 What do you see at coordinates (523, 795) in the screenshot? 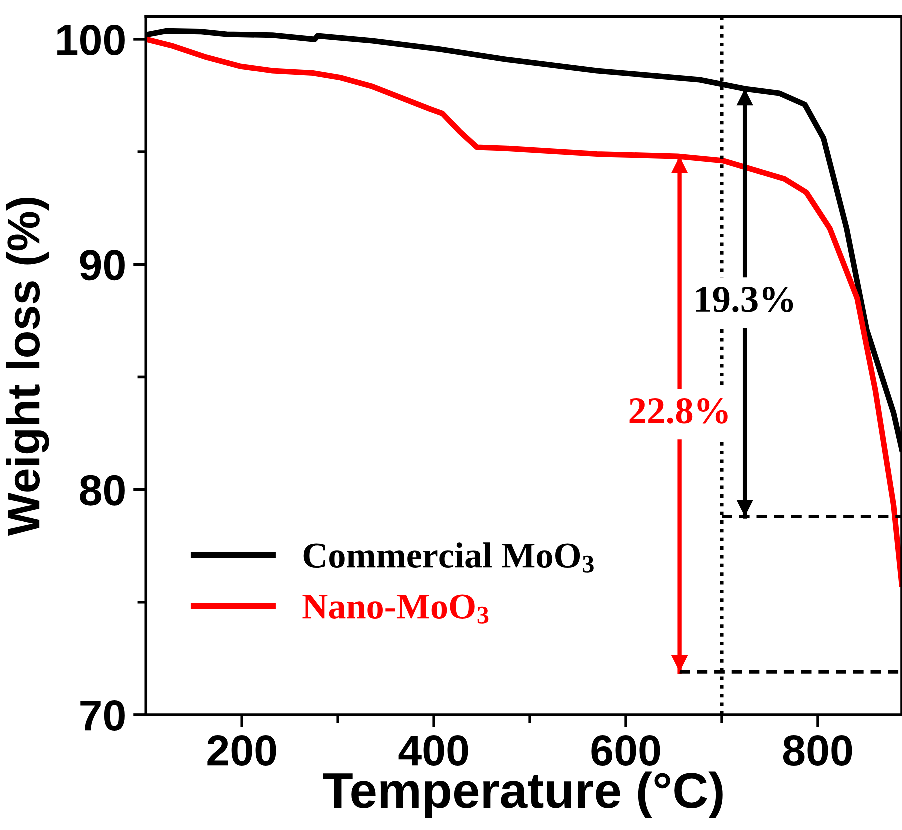
I see `x-axis-title: Temperature (°C)` at bounding box center [523, 795].